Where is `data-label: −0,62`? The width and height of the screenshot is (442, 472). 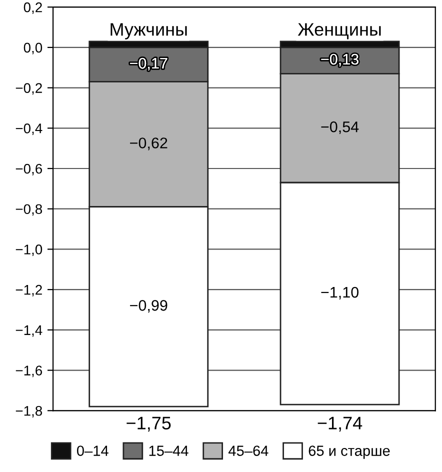
data-label: −0,62 is located at coordinates (149, 144).